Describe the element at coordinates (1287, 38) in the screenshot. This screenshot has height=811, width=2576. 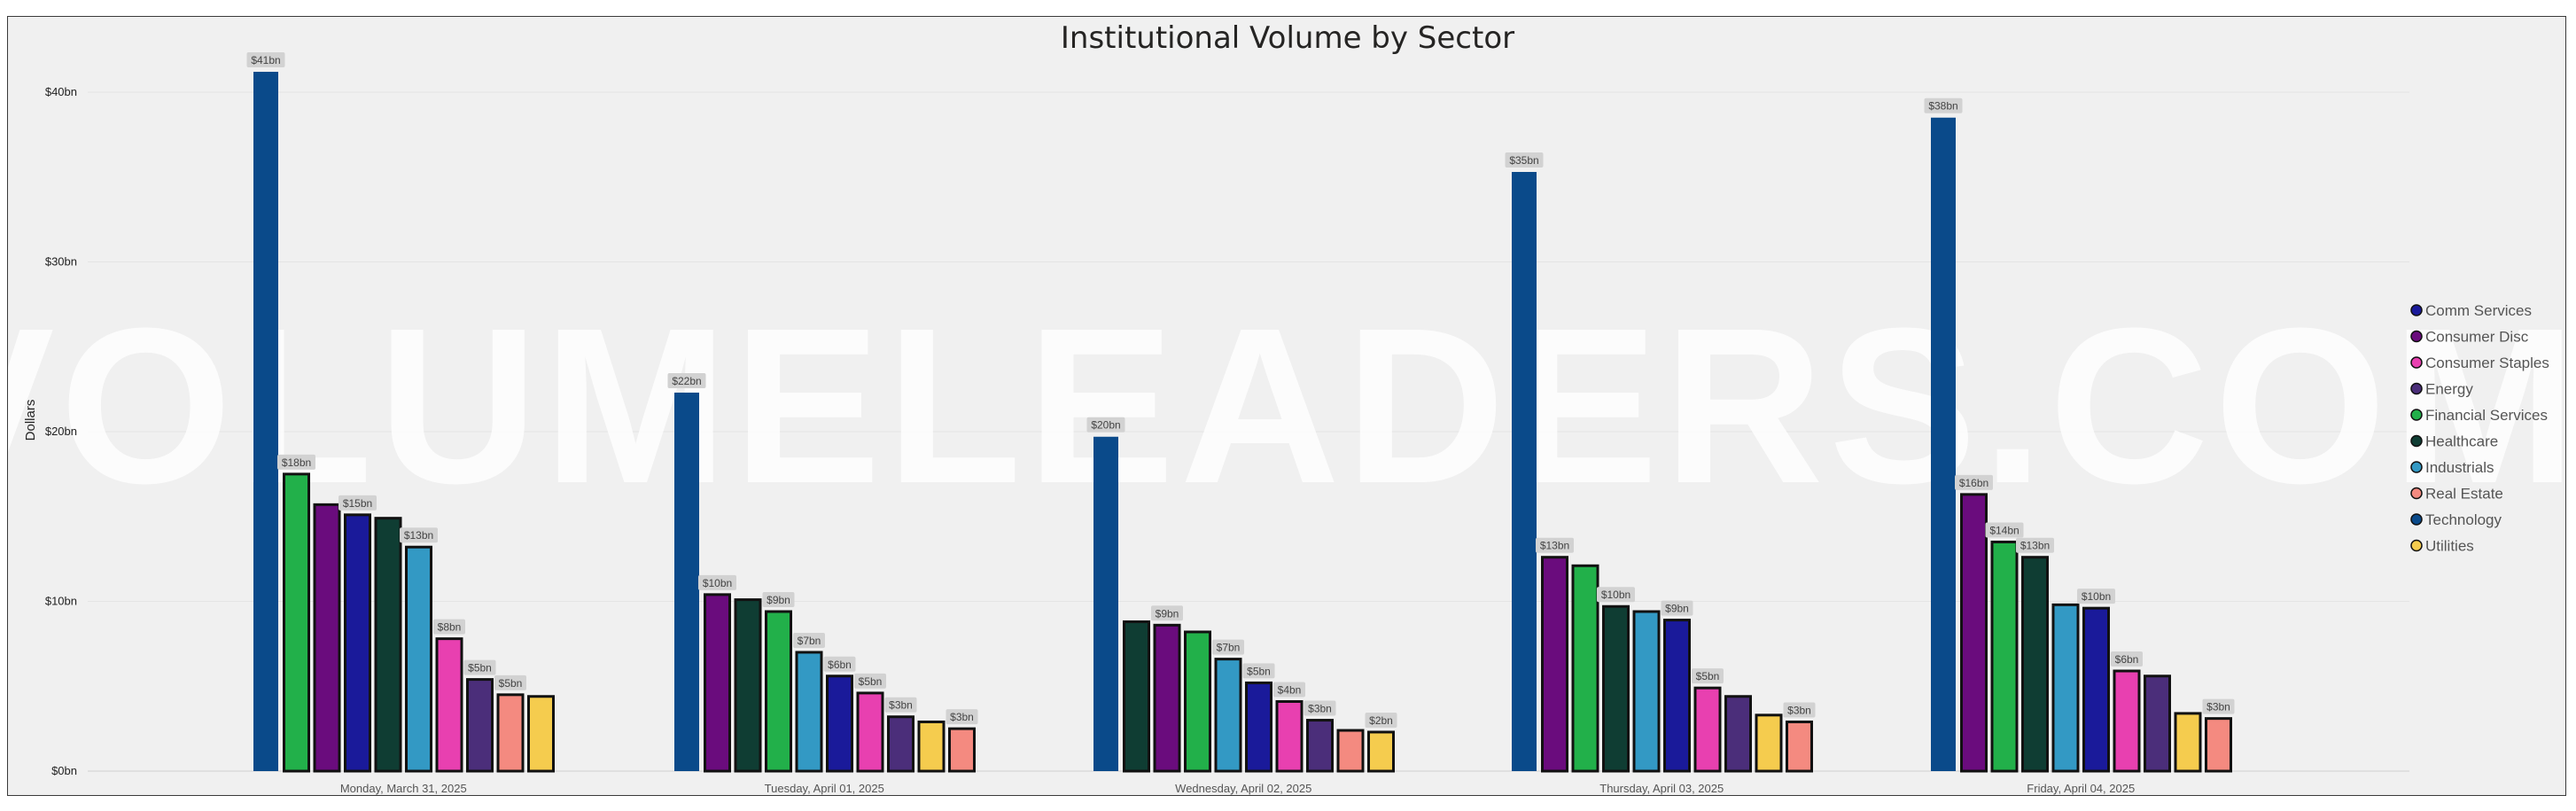
I see `chart-title: Institutional Volume by Sector` at that location.